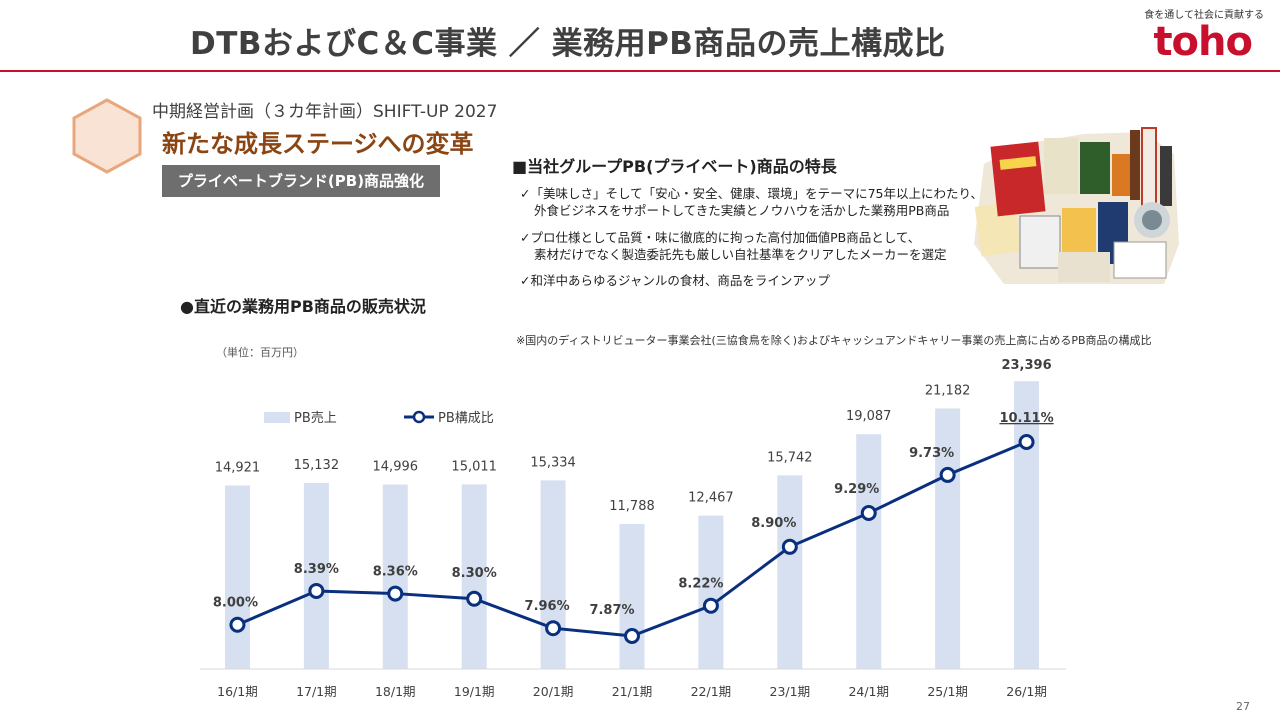 Image resolution: width=1280 pixels, height=720 pixels. I want to click on pb-strategy-tag: プライベートブランド(PB)商品強化, so click(301, 181).